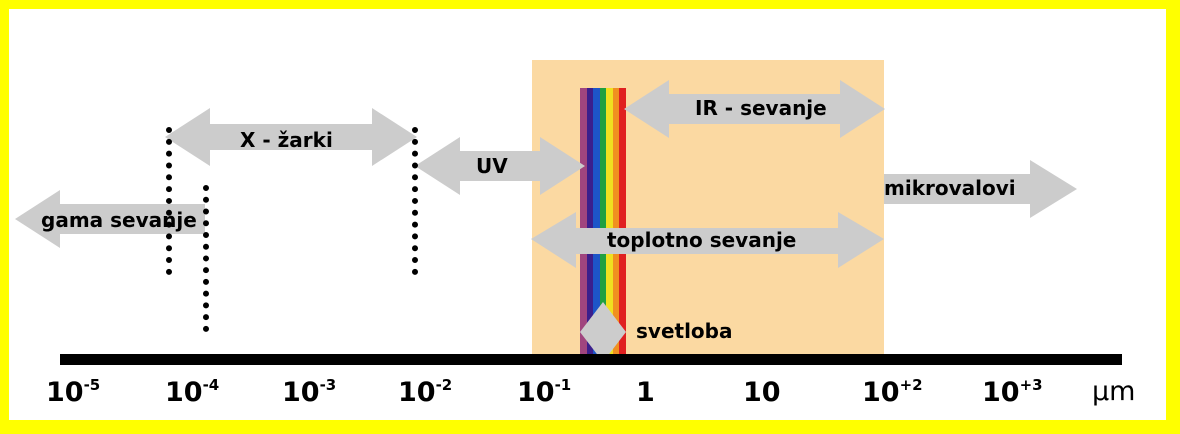 This screenshot has width=1180, height=434. What do you see at coordinates (425, 392) in the screenshot?
I see `tick-1e-2: 10⁻²` at bounding box center [425, 392].